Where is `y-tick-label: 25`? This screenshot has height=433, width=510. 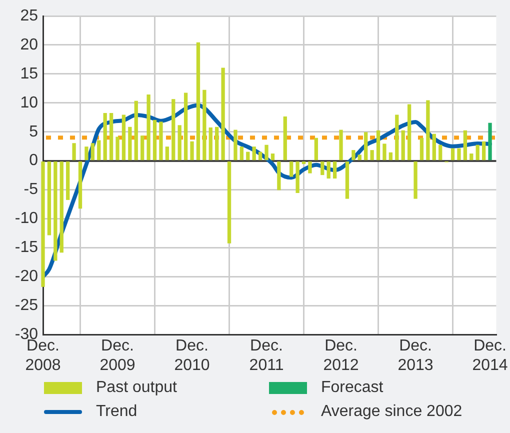
y-tick-label: 25 is located at coordinates (29, 15).